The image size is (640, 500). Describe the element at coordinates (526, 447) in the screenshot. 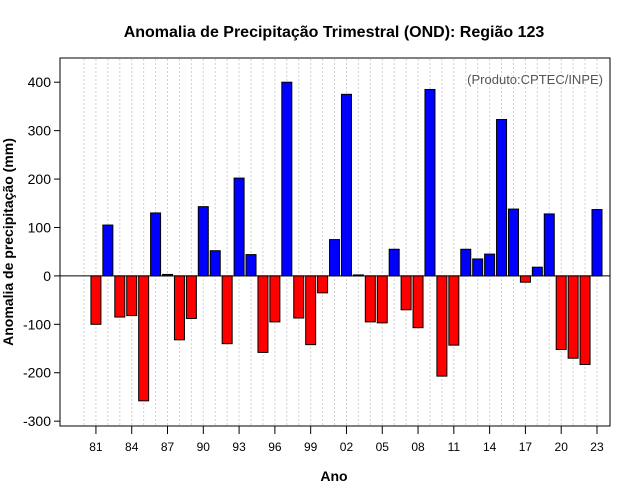

I see `x-tick-label: 17` at that location.